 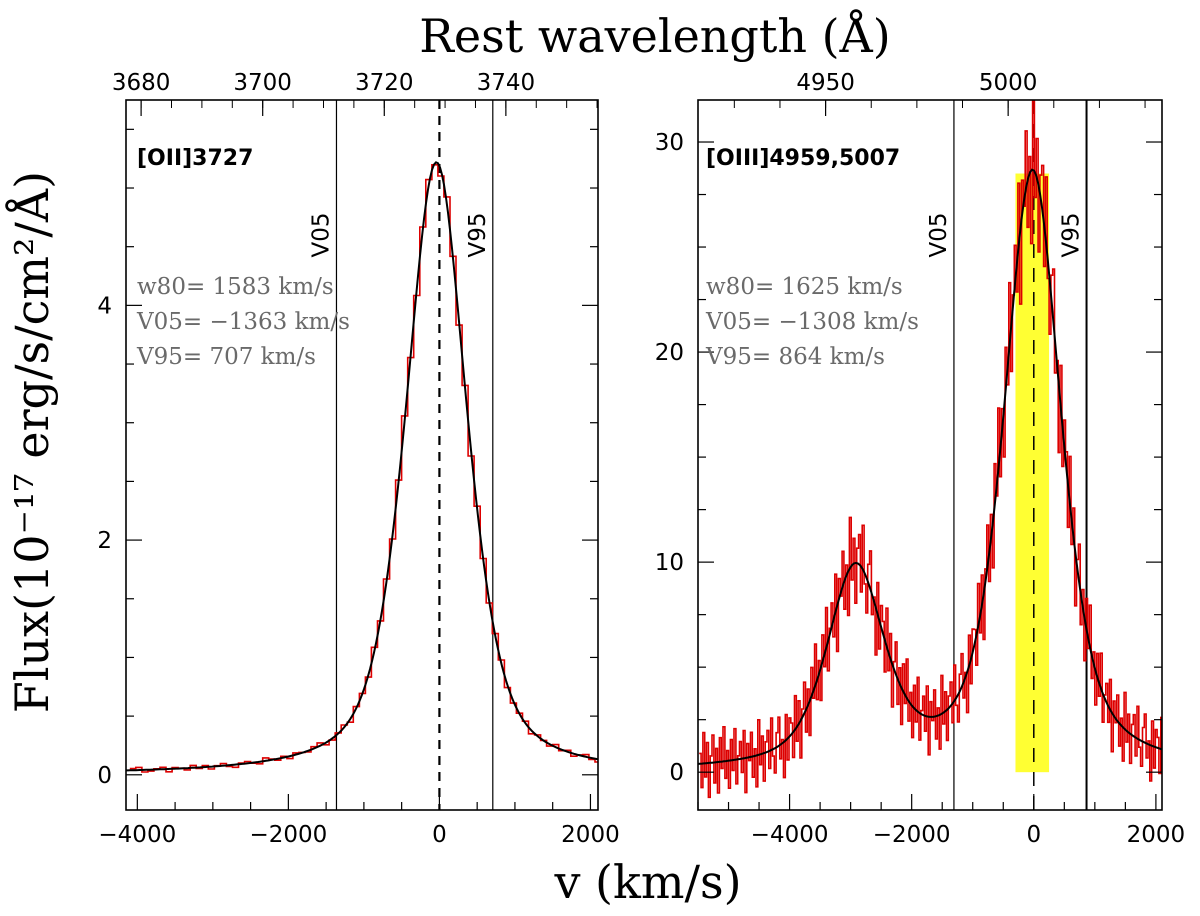 What do you see at coordinates (812, 322) in the screenshot?
I see `stat-annotation: V05= −1308 km/s` at bounding box center [812, 322].